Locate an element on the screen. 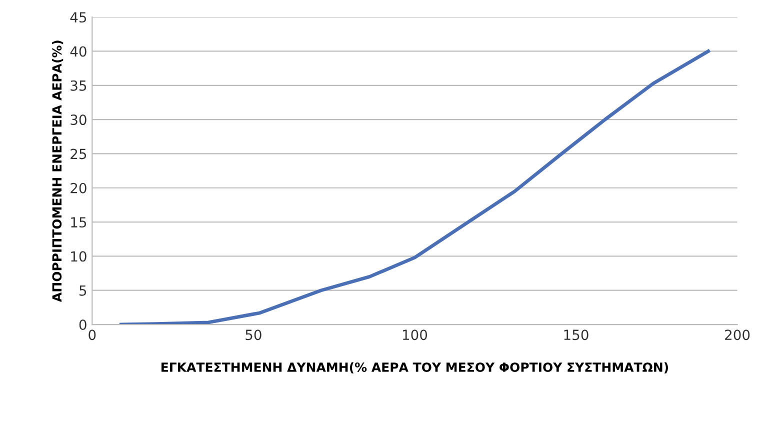 This screenshot has height=427, width=768. y-tick-label: 35 is located at coordinates (78, 85).